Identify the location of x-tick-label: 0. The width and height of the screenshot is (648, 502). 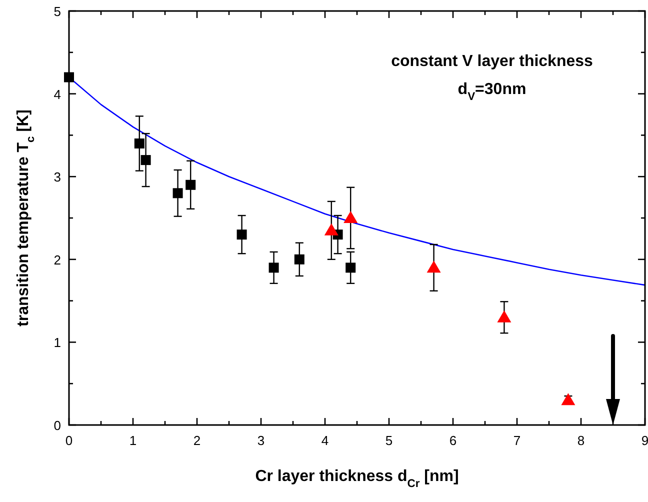
(69, 440).